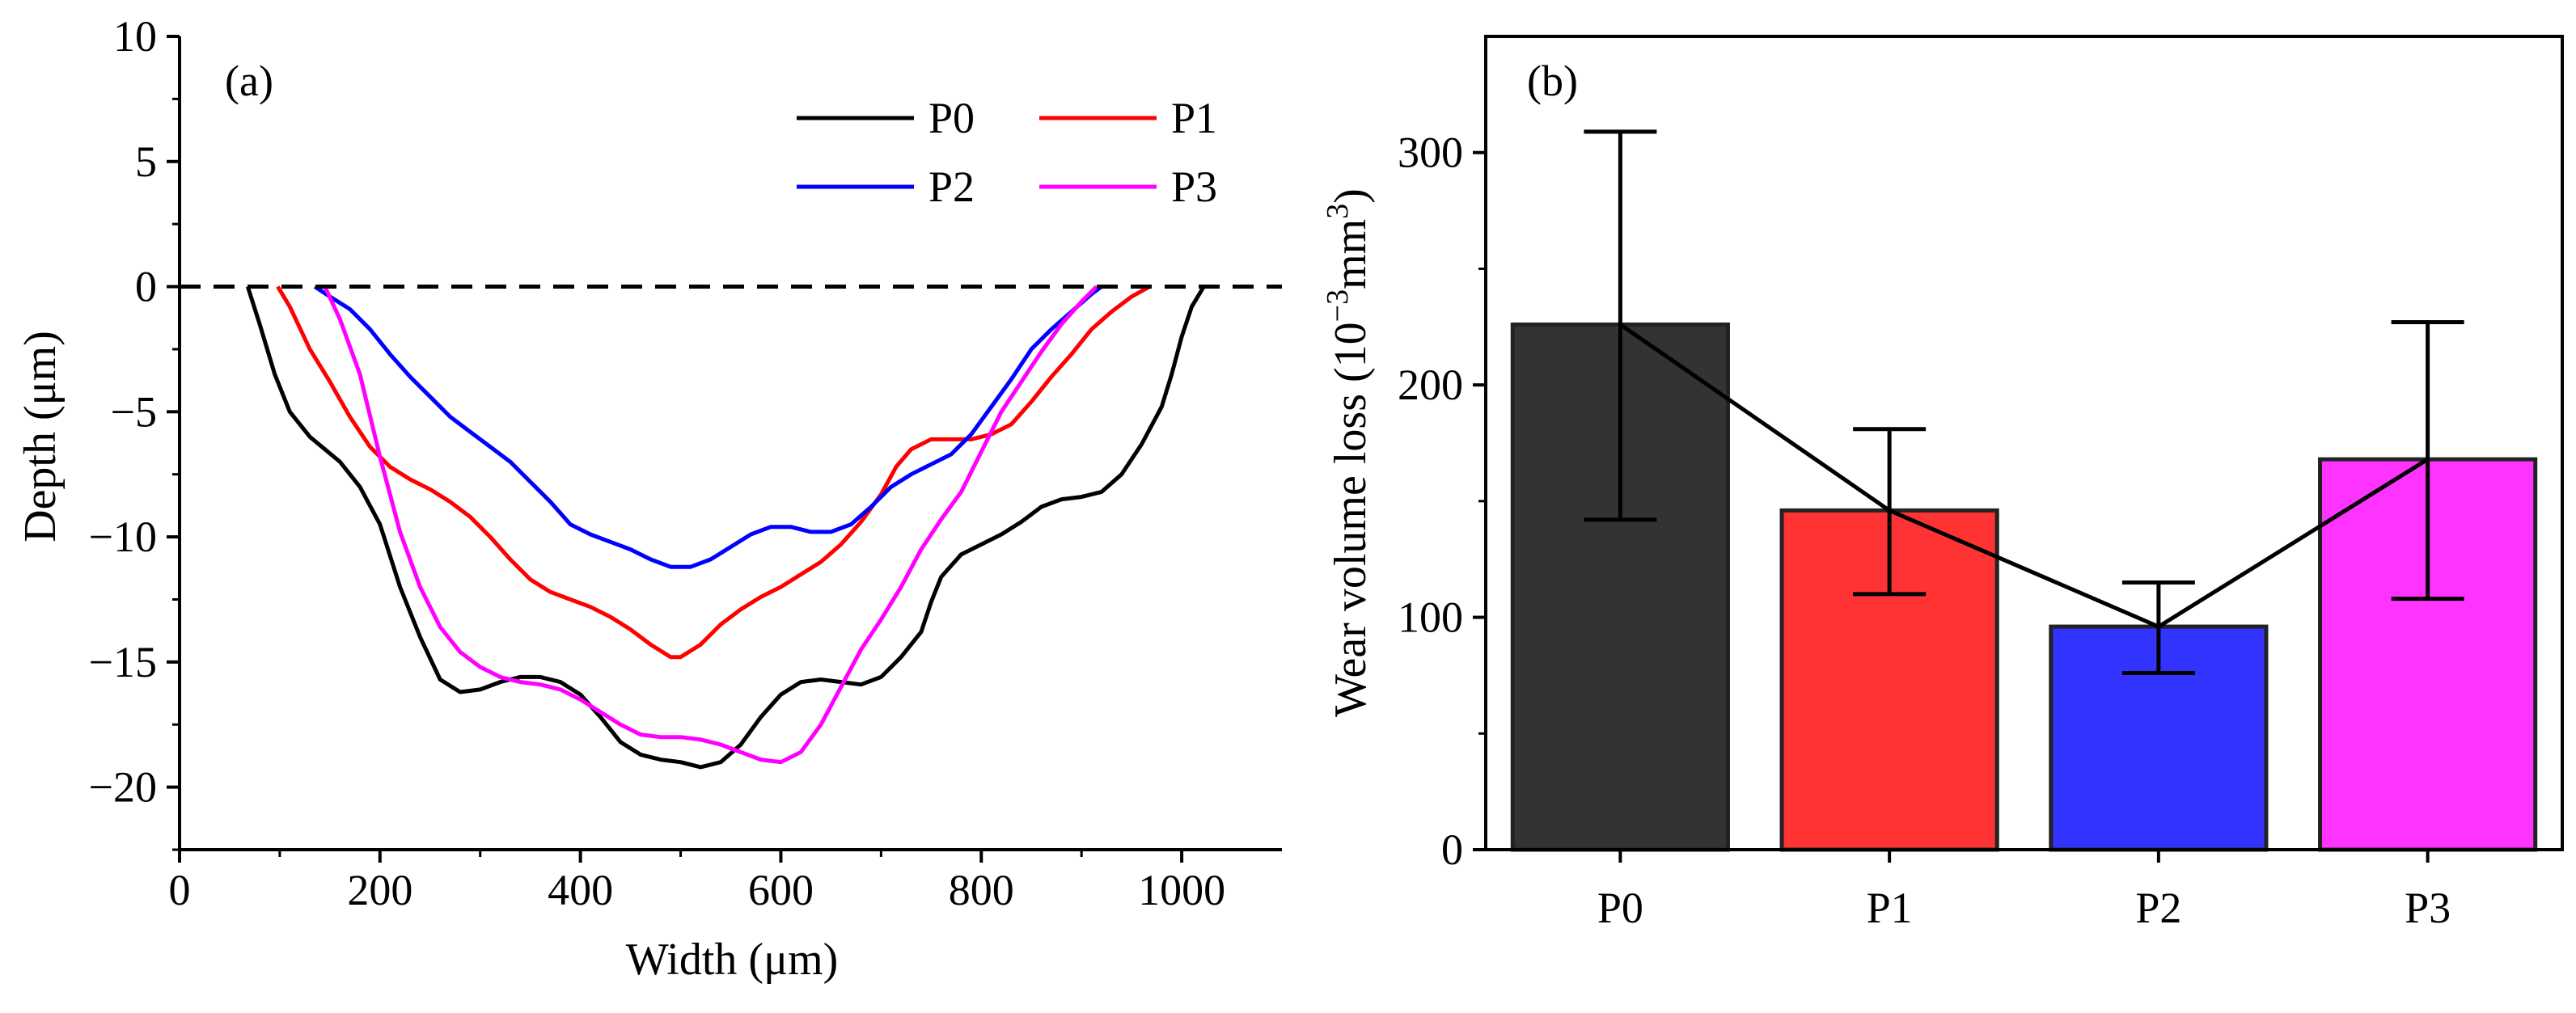  Describe the element at coordinates (732, 960) in the screenshot. I see `x-axis-title-a: Width (μm)` at that location.